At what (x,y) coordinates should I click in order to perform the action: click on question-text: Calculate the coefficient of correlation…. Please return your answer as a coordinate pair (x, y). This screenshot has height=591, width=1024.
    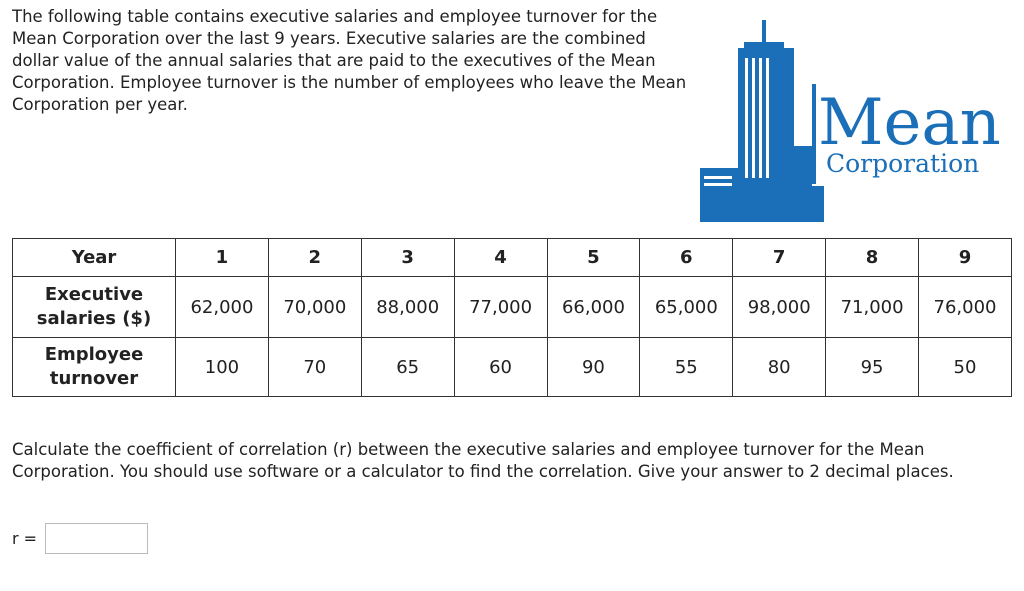
    Looking at the image, I should click on (483, 460).